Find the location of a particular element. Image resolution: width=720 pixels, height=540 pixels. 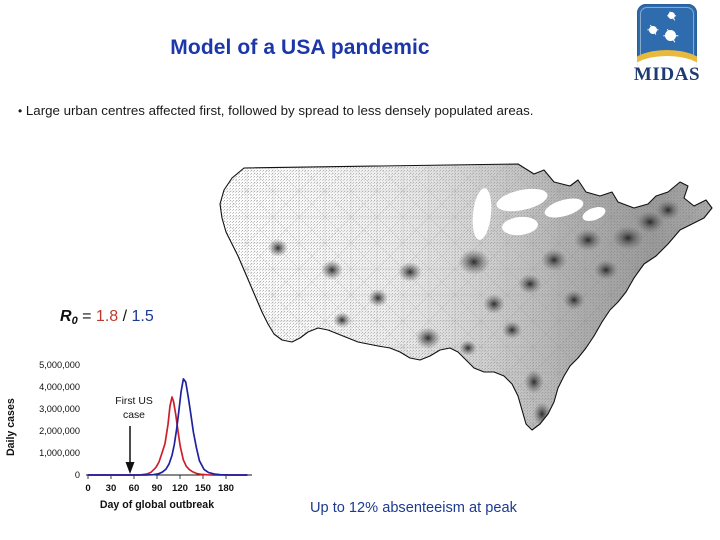

page-title: Model of a USA pandemic is located at coordinates (300, 47).